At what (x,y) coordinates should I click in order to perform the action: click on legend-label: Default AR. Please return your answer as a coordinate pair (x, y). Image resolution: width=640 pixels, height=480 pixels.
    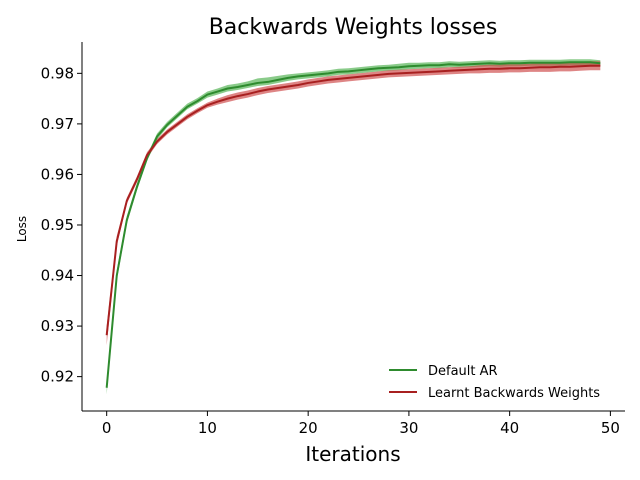
    Looking at the image, I should click on (463, 371).